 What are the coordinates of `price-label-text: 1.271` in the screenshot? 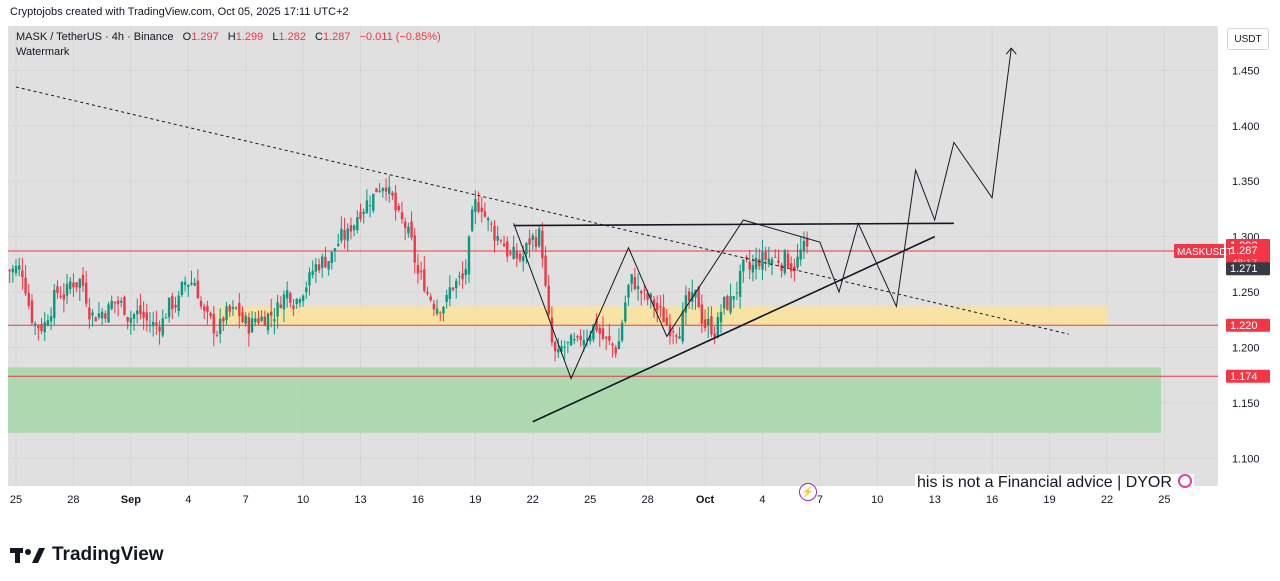 It's located at (1244, 269).